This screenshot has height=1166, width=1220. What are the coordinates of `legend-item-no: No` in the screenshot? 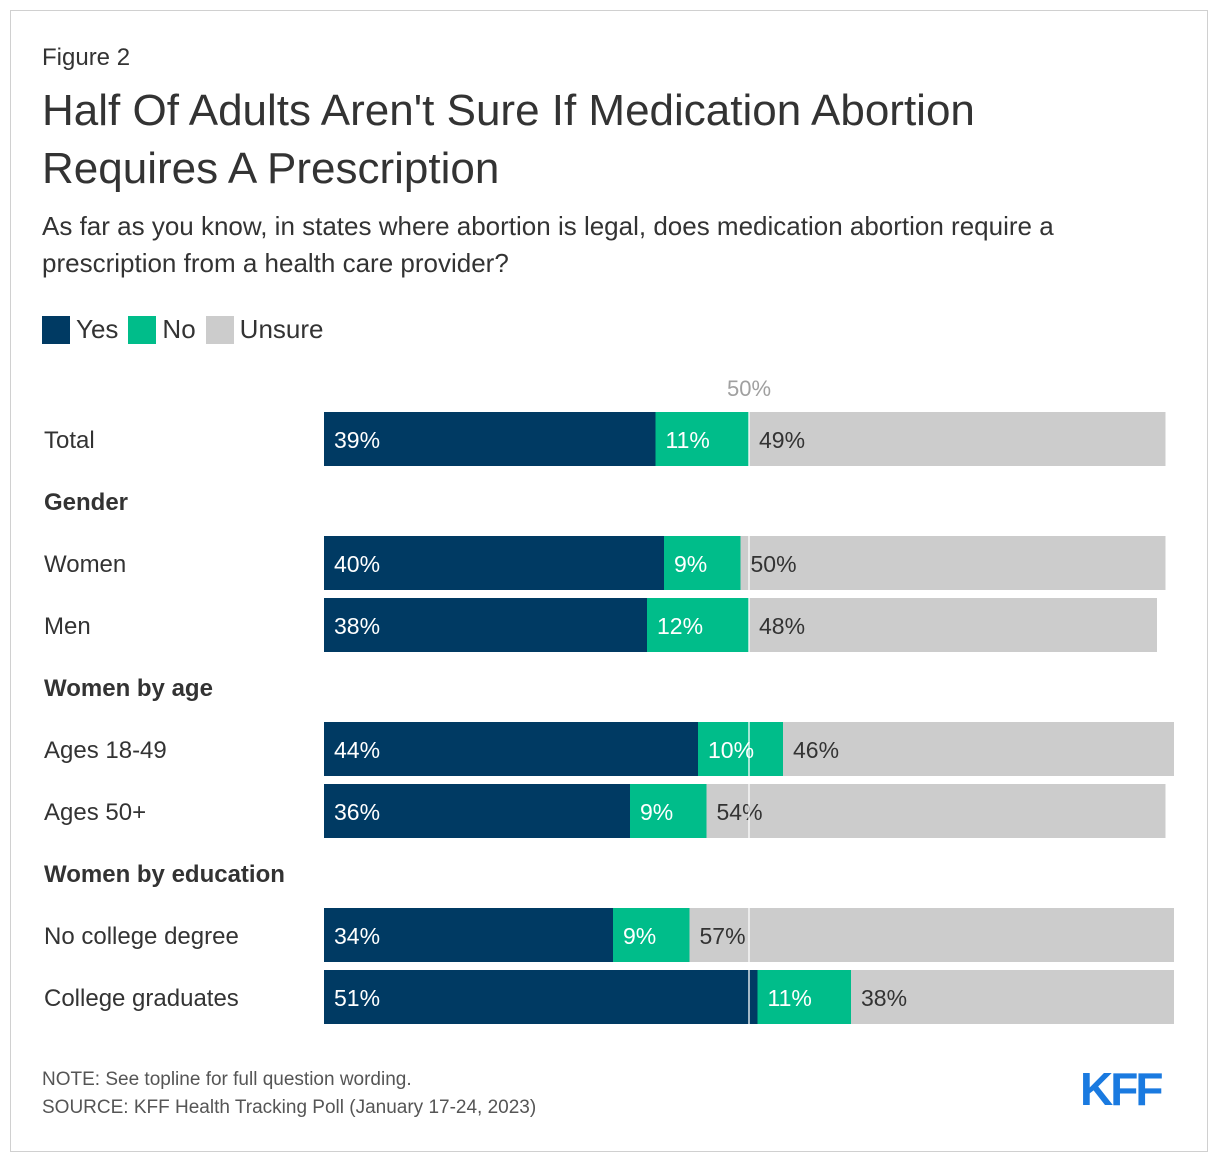 It's located at (162, 329).